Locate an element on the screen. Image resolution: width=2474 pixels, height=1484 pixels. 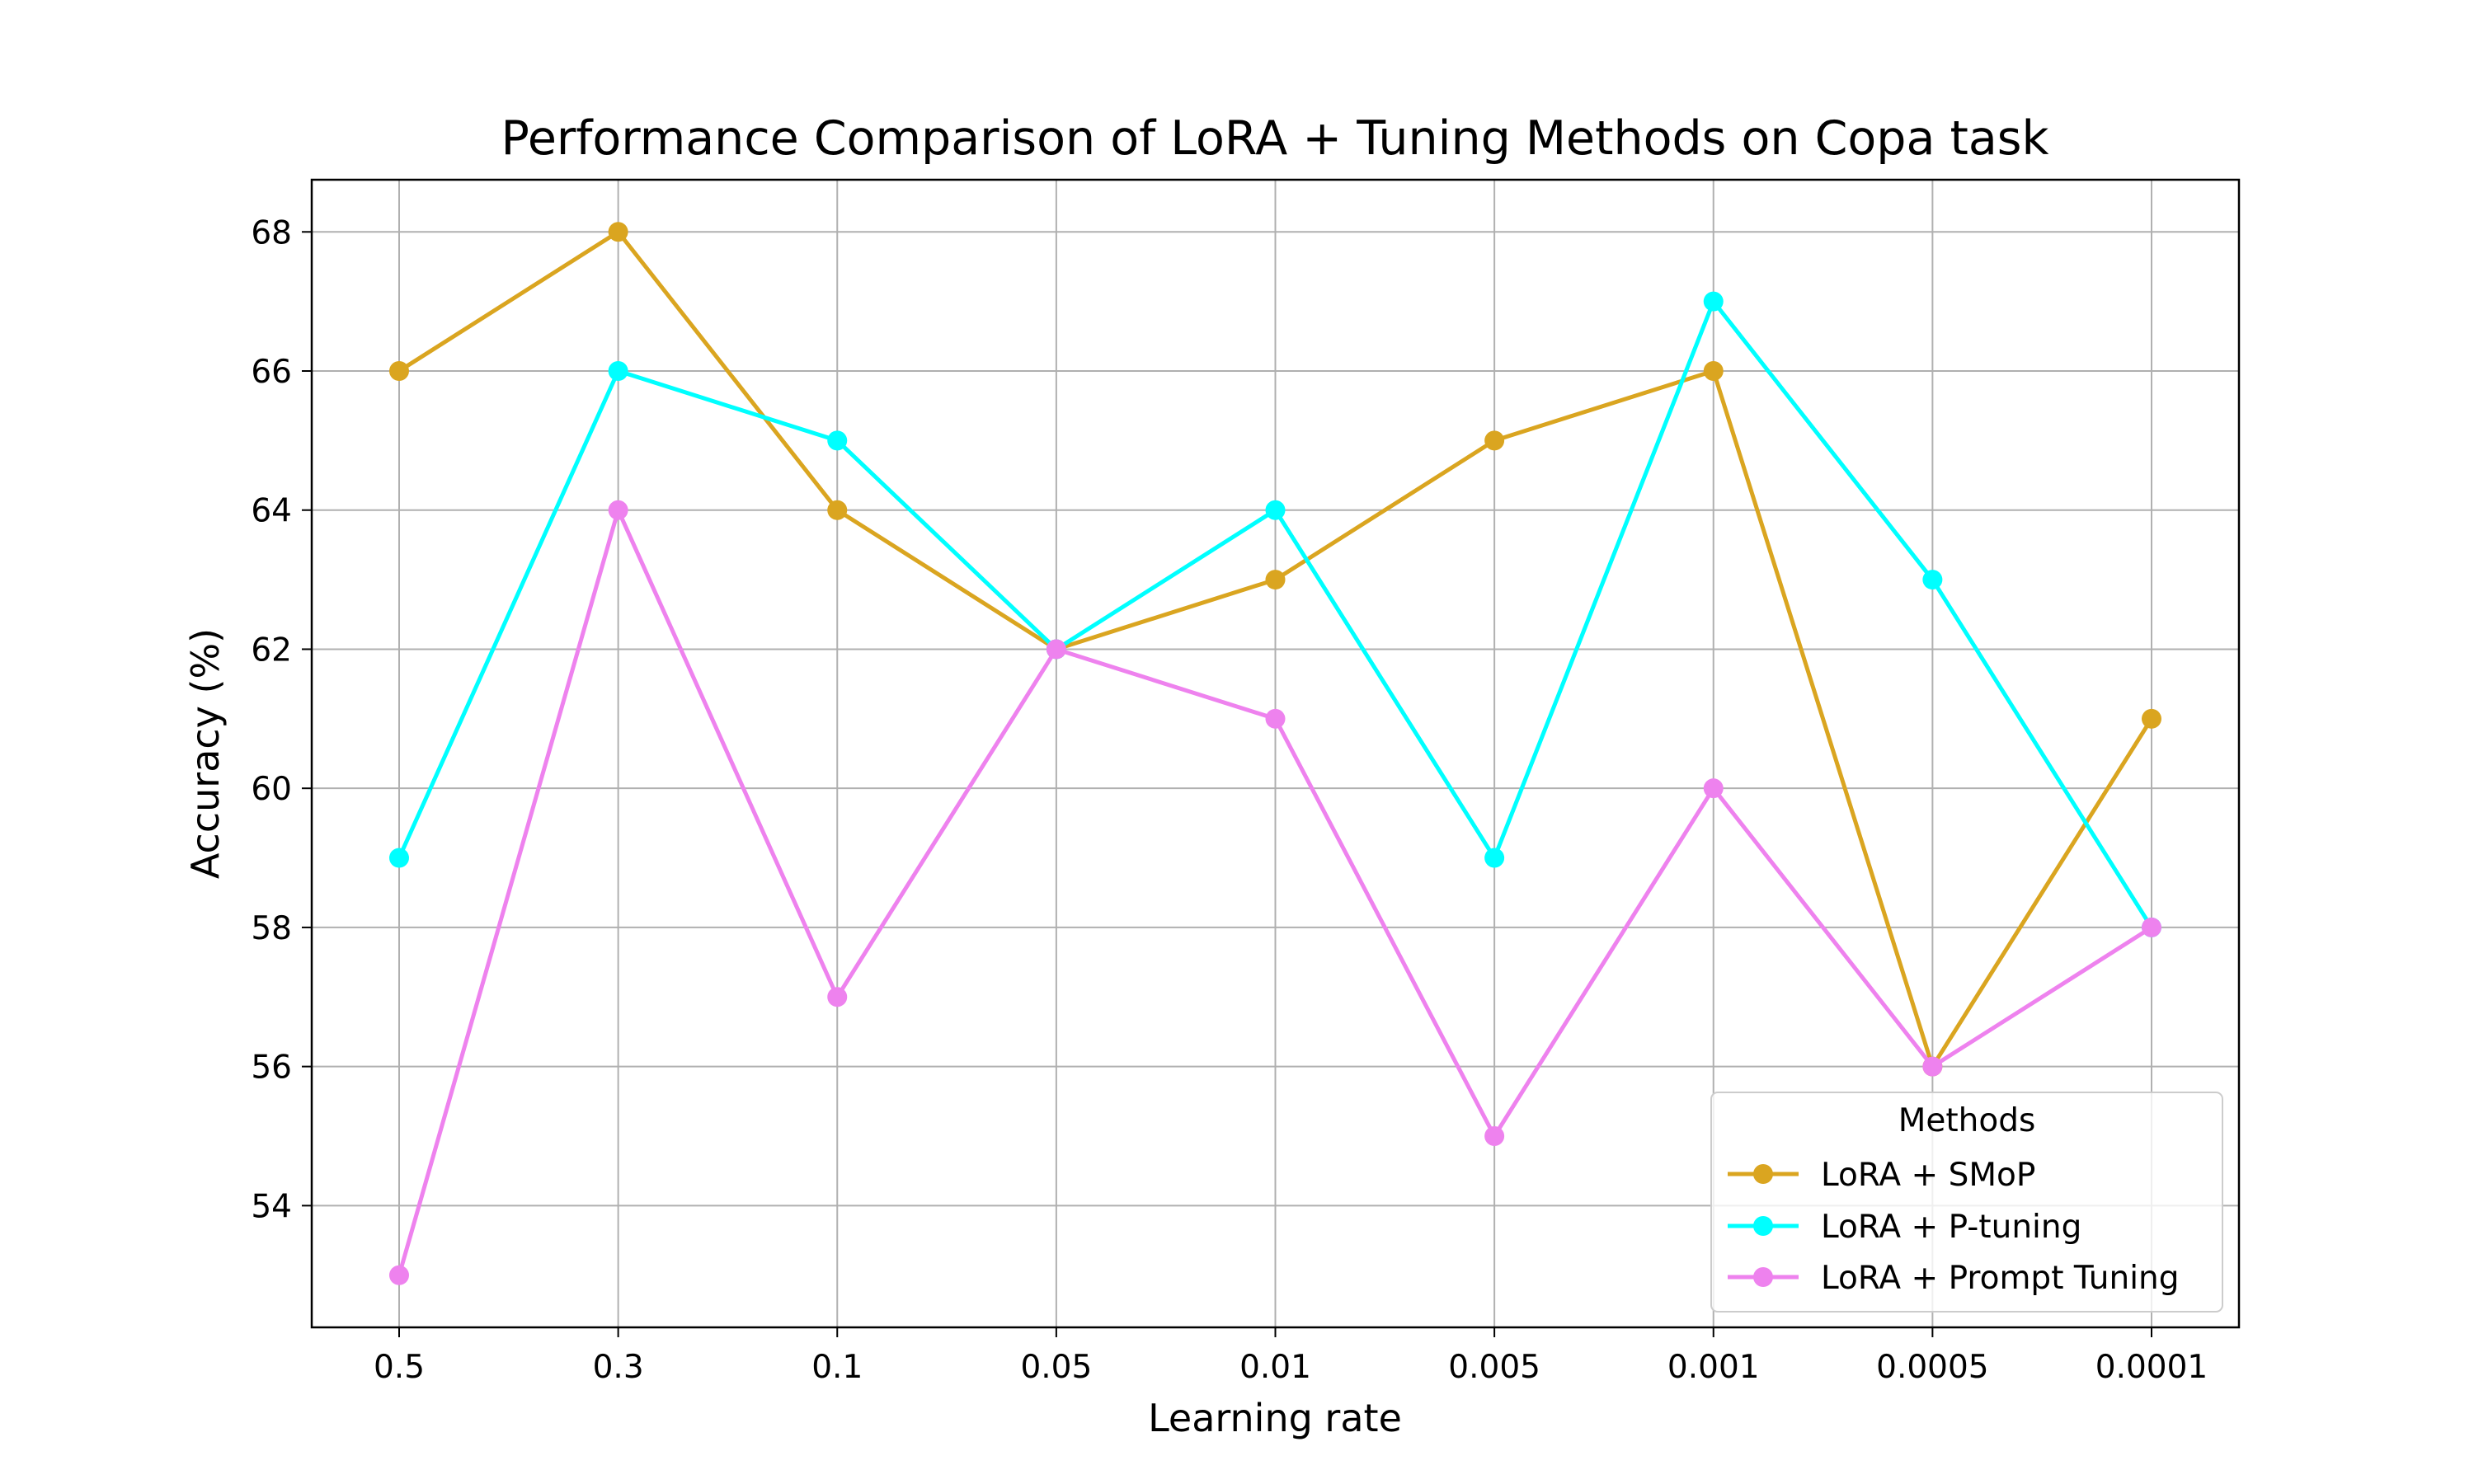
legend-label: LoRA + SMoP is located at coordinates (1928, 1175).